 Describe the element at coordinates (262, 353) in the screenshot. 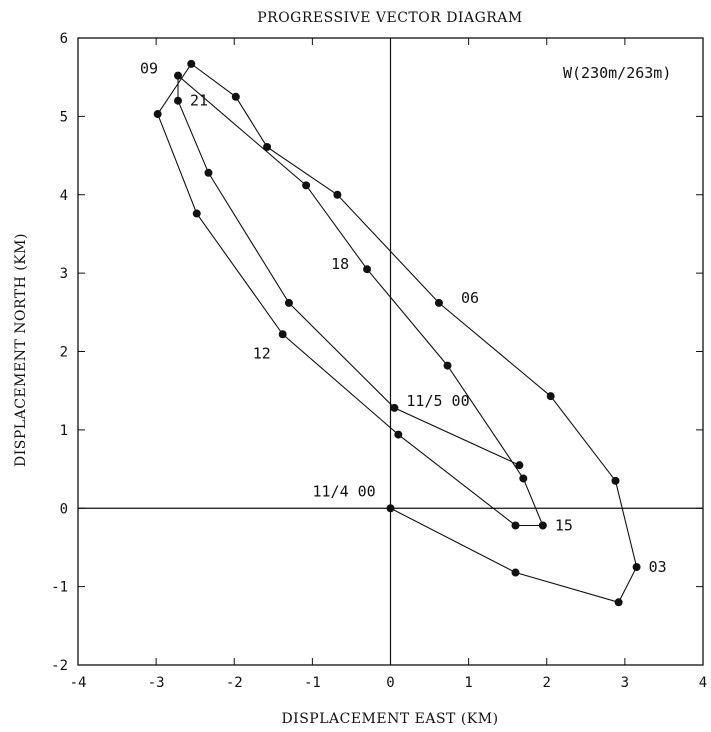

I see `time-label: 12` at that location.